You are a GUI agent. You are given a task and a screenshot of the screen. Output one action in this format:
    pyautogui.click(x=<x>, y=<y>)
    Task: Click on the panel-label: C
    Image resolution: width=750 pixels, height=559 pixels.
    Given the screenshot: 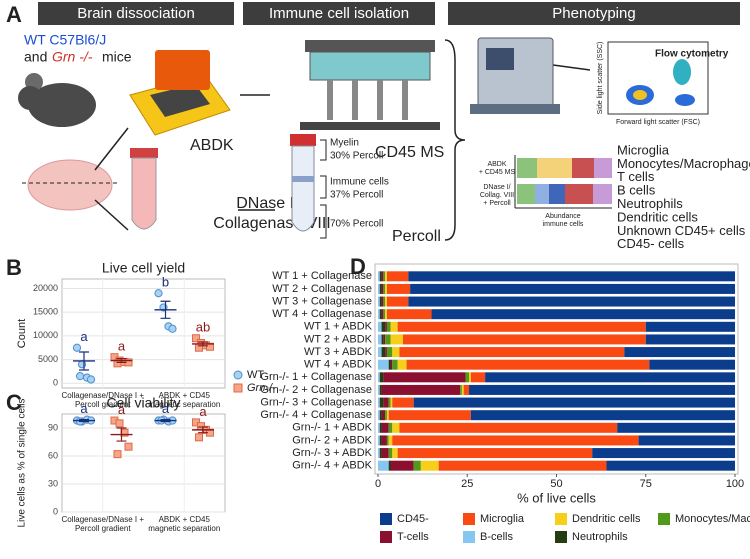 What is the action you would take?
    pyautogui.click(x=14, y=402)
    